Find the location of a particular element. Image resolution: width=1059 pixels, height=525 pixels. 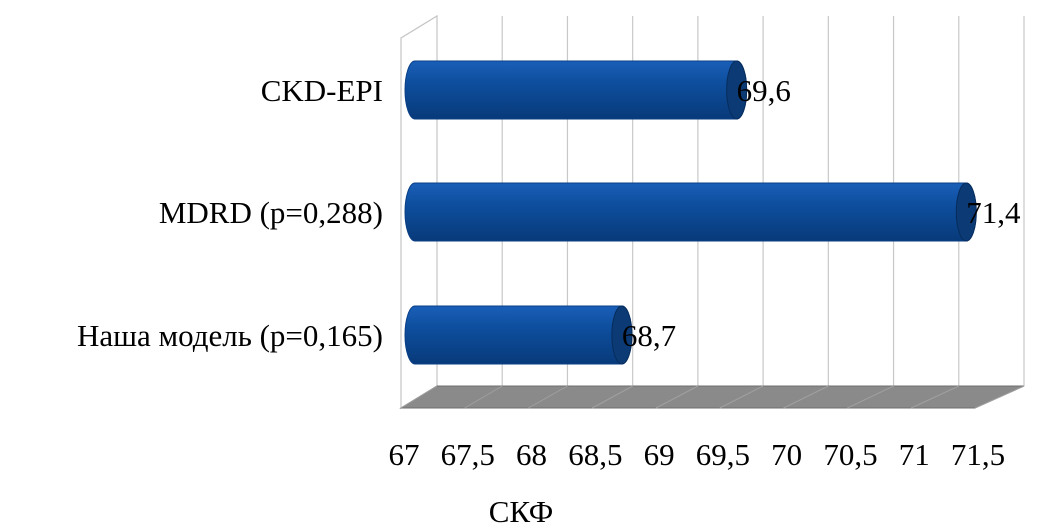

floor-plane is located at coordinates (712, 397).